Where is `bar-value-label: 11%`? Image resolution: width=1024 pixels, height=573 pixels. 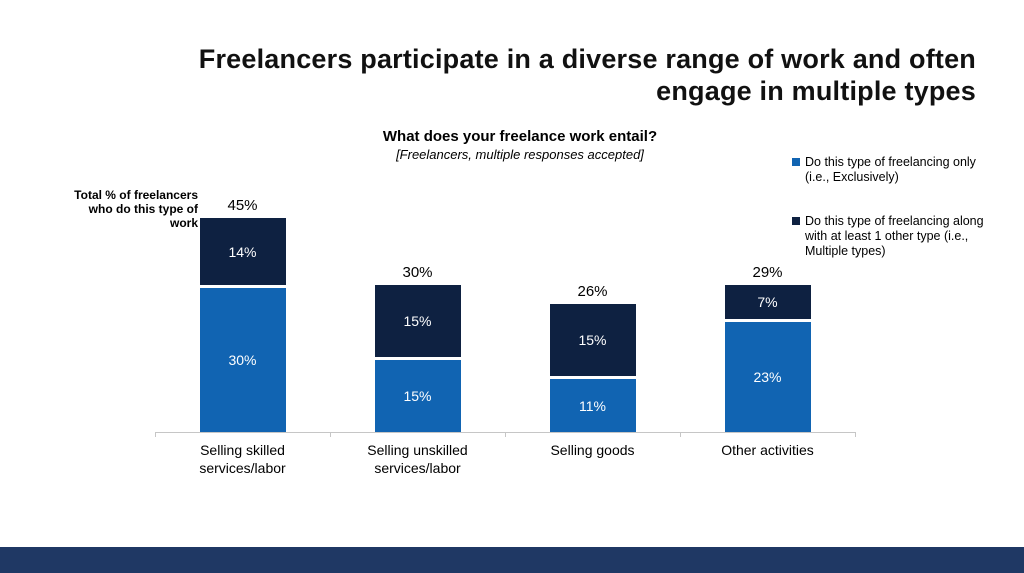
bar-value-label: 11% is located at coordinates (592, 405).